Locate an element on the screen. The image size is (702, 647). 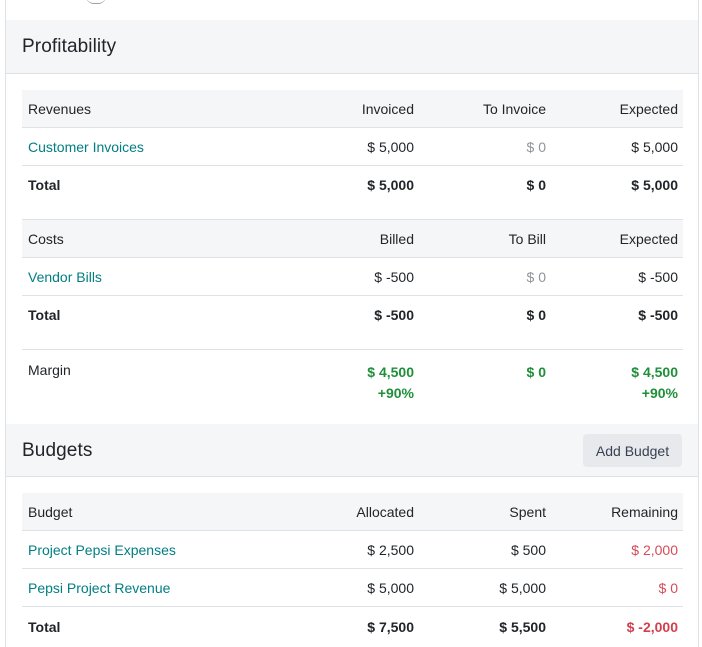
billed-value: $ -500 is located at coordinates (394, 276).